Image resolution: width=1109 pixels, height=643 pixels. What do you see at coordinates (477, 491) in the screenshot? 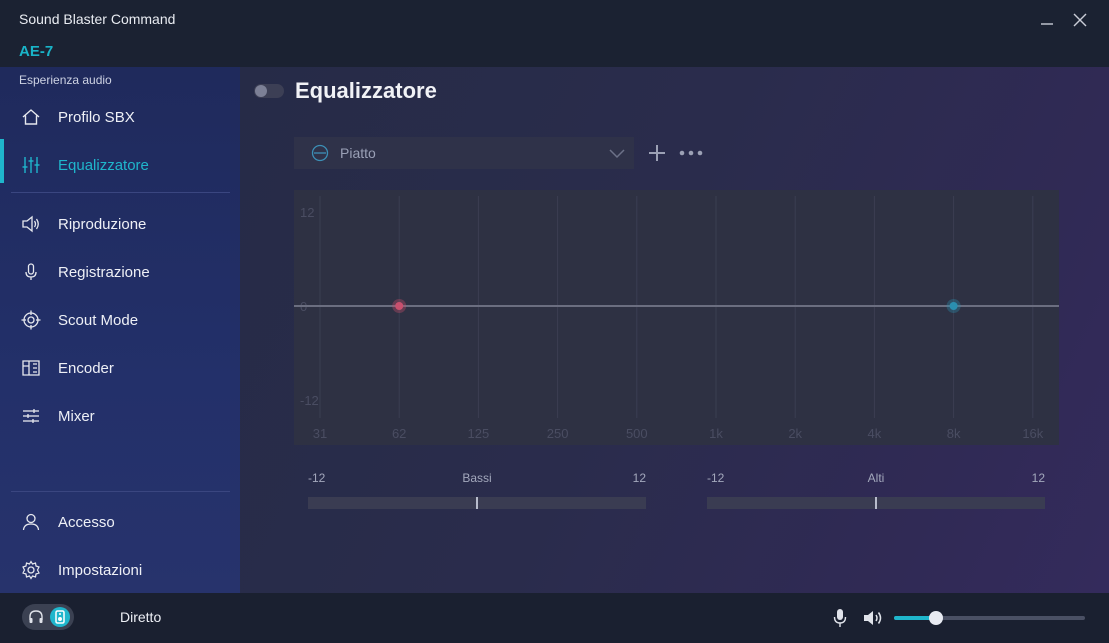
I see `bass-slider-group: -12 Bassi 12` at bounding box center [477, 491].